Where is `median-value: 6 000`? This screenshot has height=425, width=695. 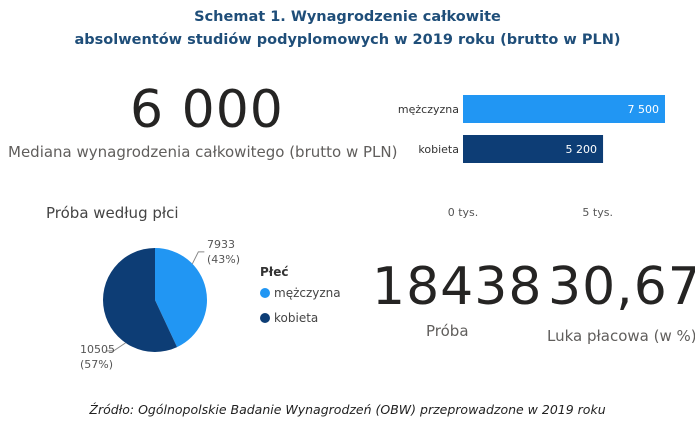
median-value: 6 000 is located at coordinates (207, 110).